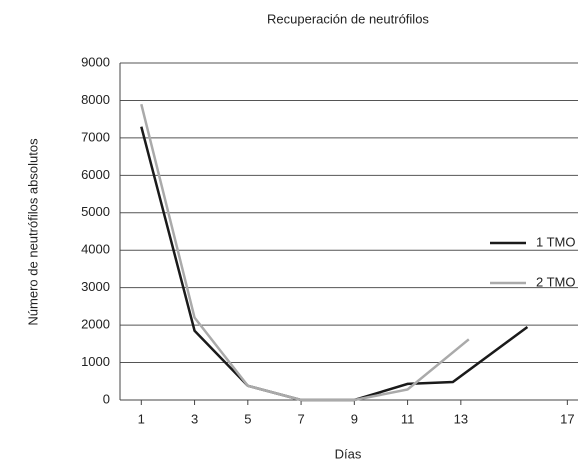  What do you see at coordinates (95, 136) in the screenshot?
I see `y-tick-label: 7000` at bounding box center [95, 136].